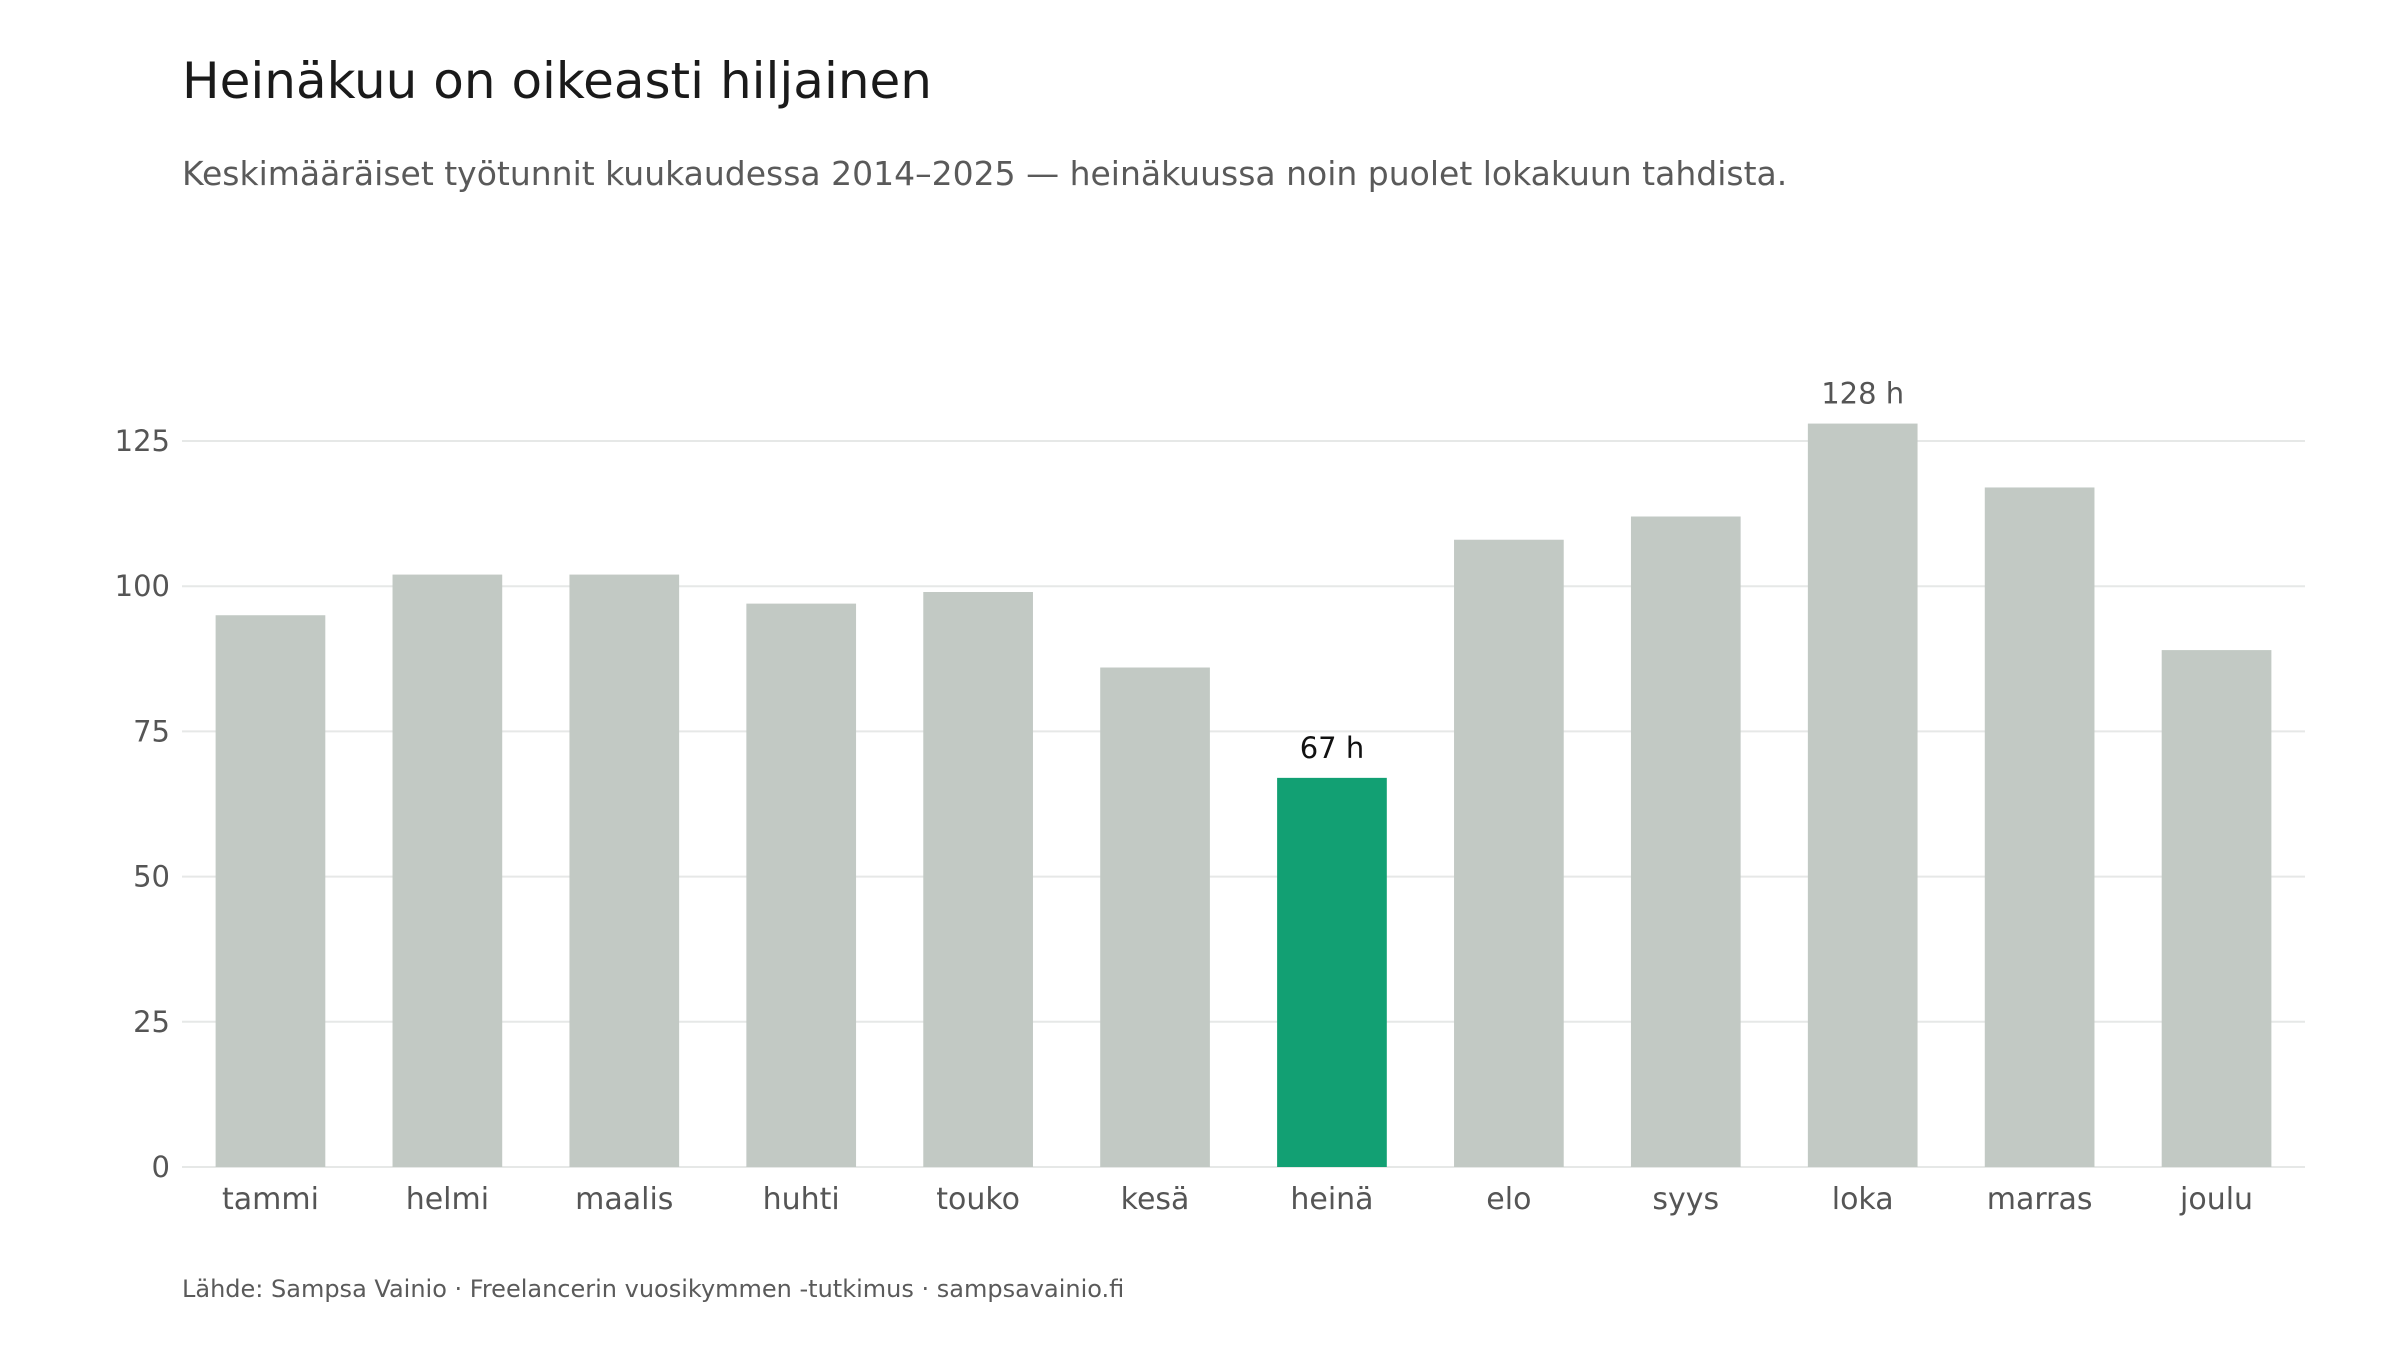  Describe the element at coordinates (978, 879) in the screenshot. I see `bar-touko` at that location.